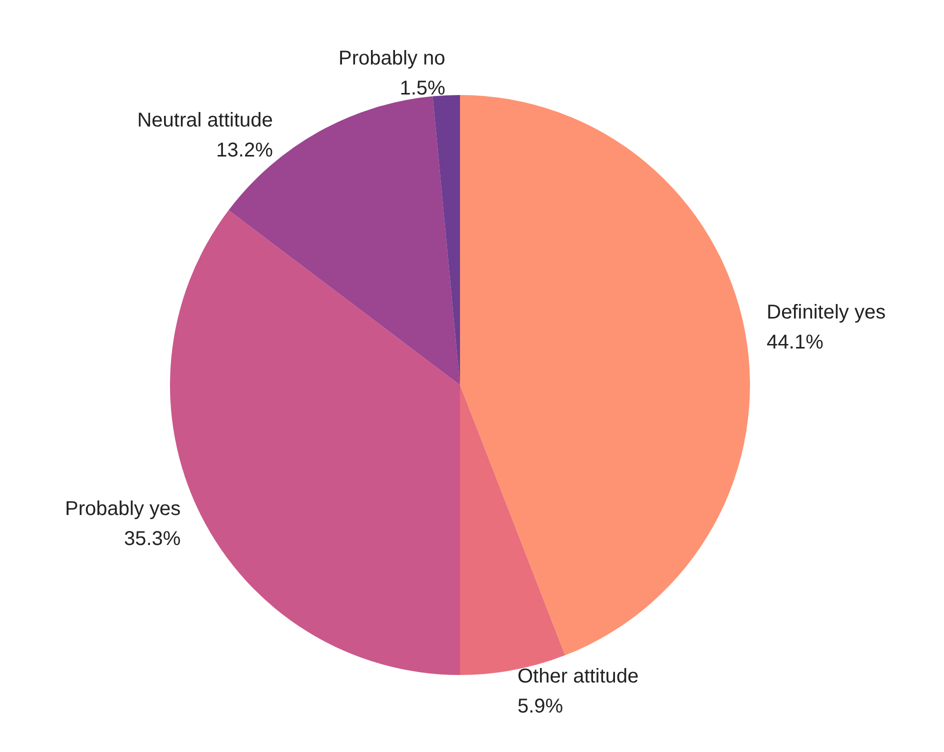 Image resolution: width=944 pixels, height=752 pixels. What do you see at coordinates (245, 150) in the screenshot?
I see `data-label: 13.2%` at bounding box center [245, 150].